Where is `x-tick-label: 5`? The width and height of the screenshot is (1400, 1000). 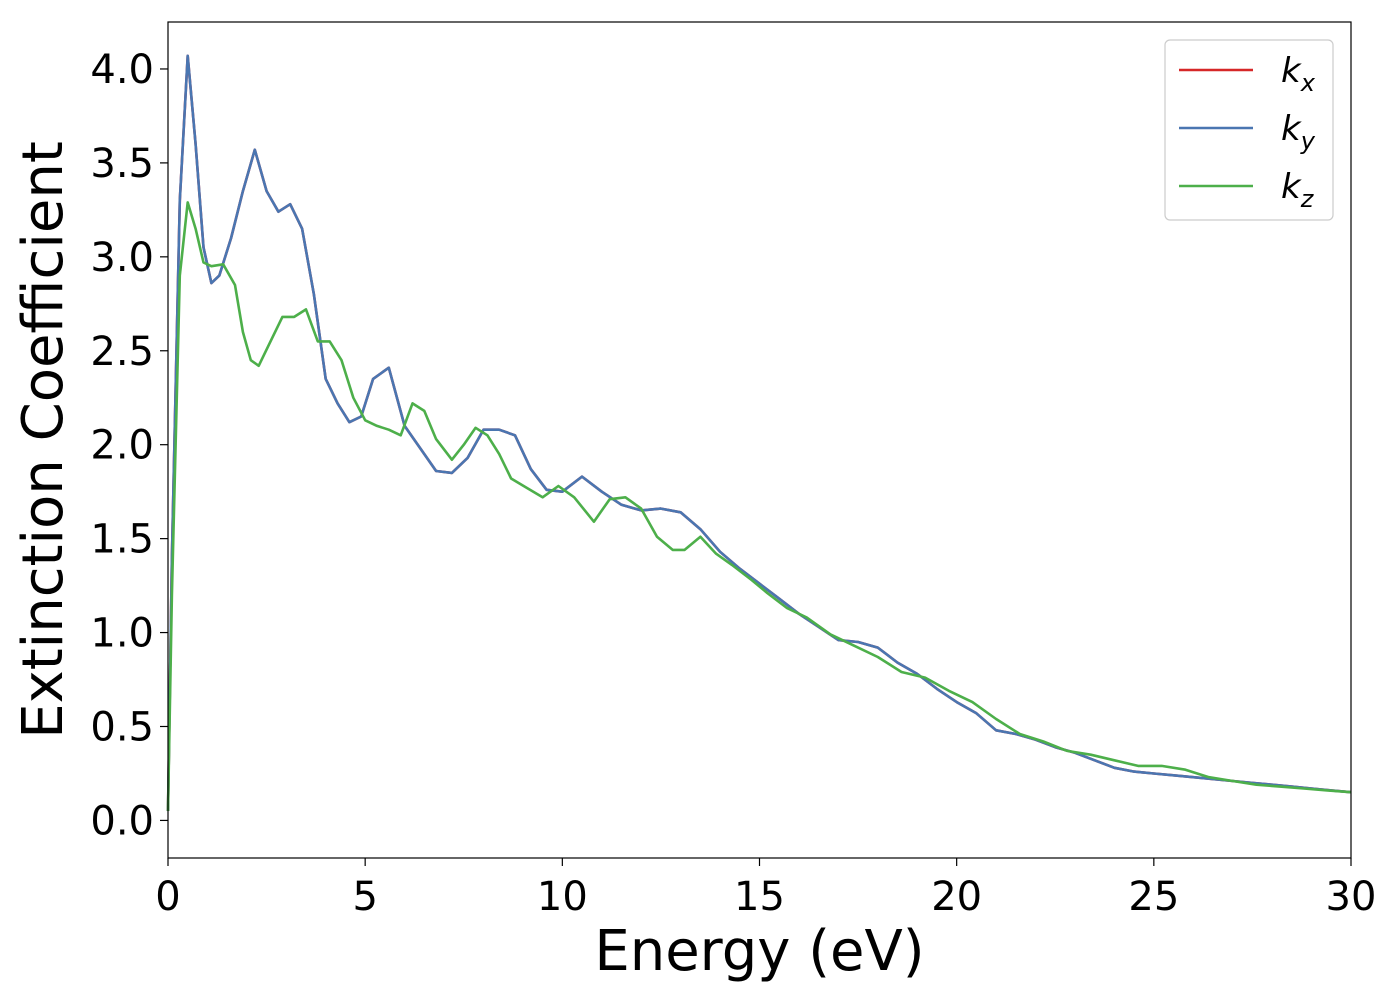 x-tick-label: 5 is located at coordinates (364, 897).